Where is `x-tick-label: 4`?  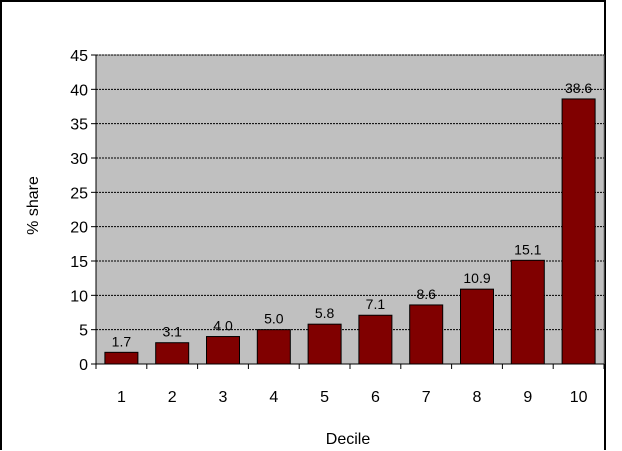 x-tick-label: 4 is located at coordinates (273, 397).